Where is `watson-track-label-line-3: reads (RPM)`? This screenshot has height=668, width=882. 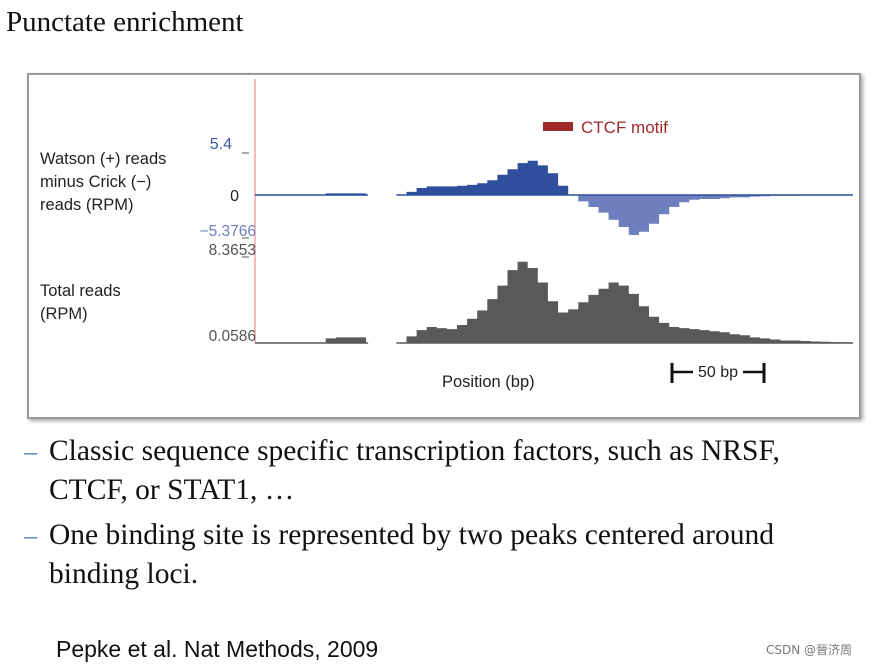
watson-track-label-line-3: reads (RPM) is located at coordinates (87, 205).